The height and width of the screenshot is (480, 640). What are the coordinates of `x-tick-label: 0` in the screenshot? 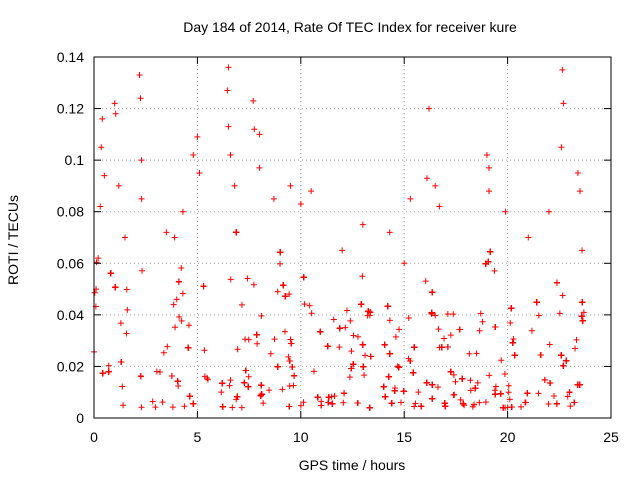 It's located at (94, 437).